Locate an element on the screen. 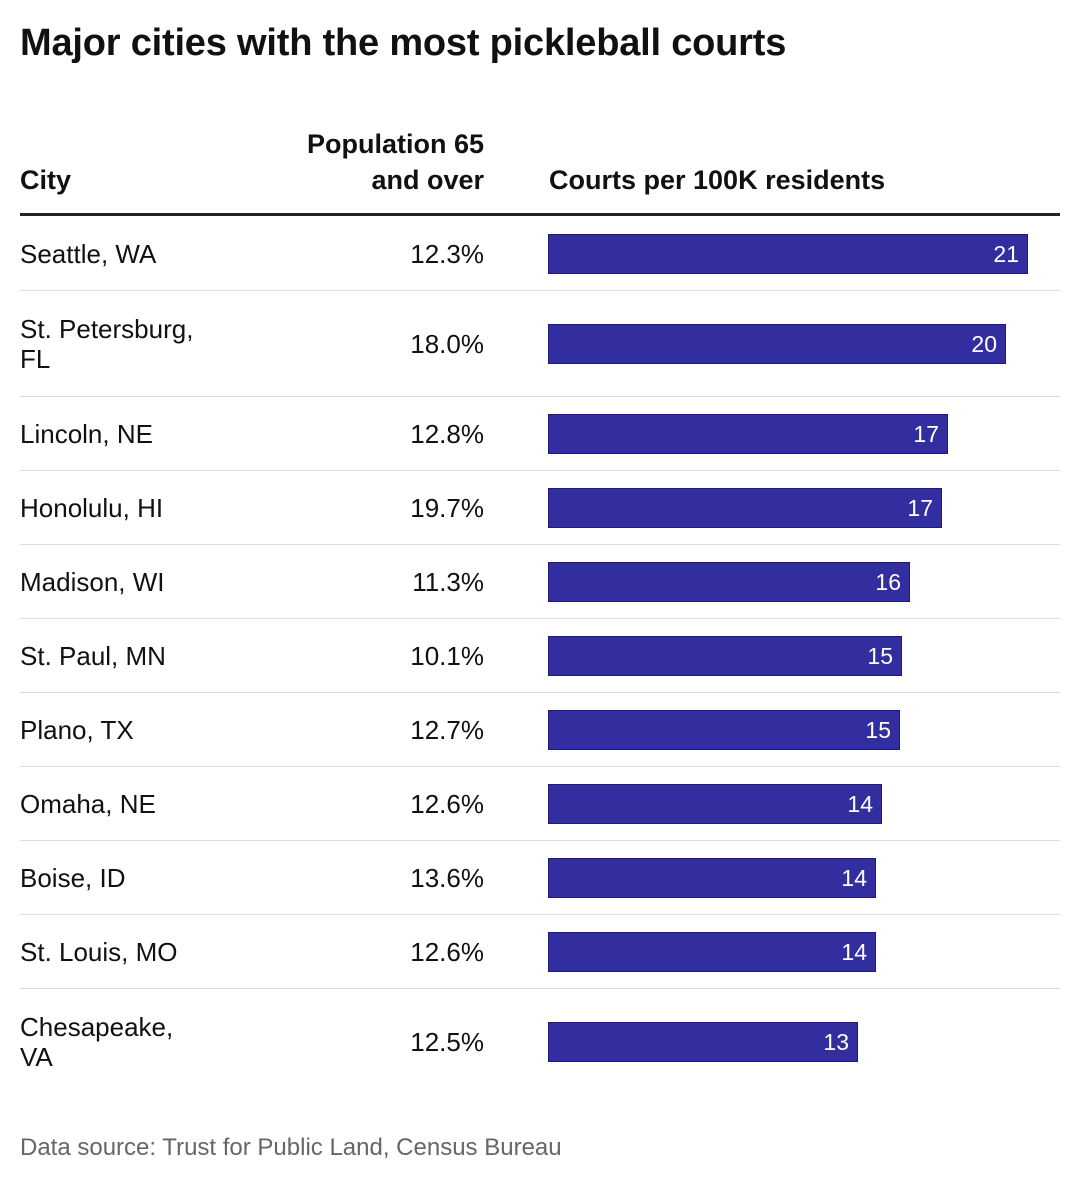 Image resolution: width=1080 pixels, height=1184 pixels. population-65-value: 10.1% is located at coordinates (447, 656).